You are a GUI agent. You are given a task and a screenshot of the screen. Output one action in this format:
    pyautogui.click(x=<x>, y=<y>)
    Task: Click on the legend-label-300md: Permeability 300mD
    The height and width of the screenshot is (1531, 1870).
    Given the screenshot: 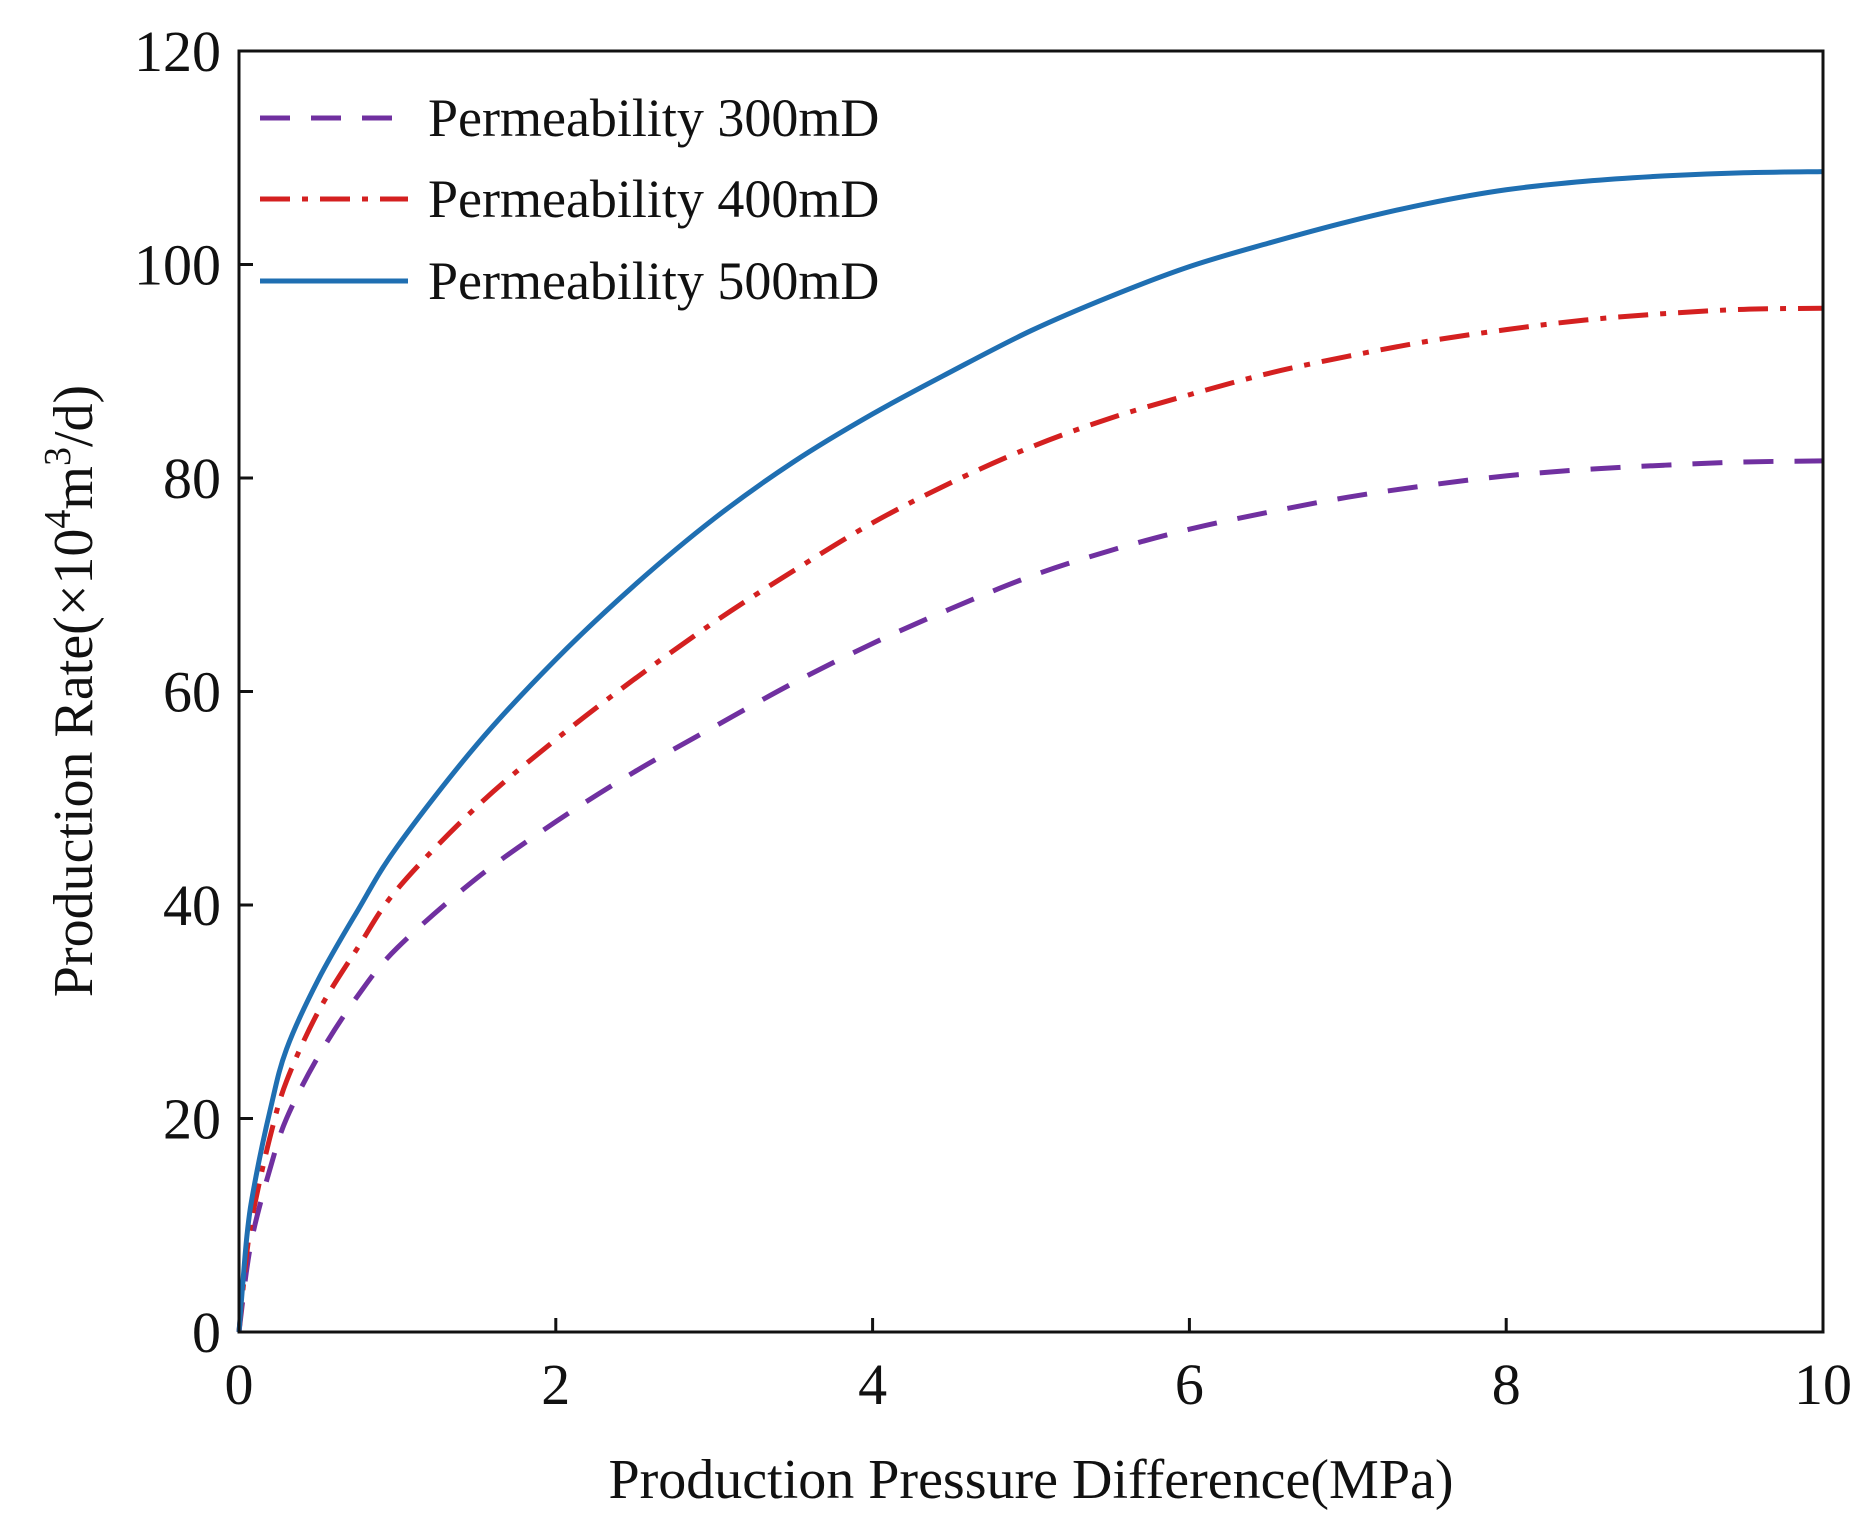 What is the action you would take?
    pyautogui.click(x=653, y=118)
    